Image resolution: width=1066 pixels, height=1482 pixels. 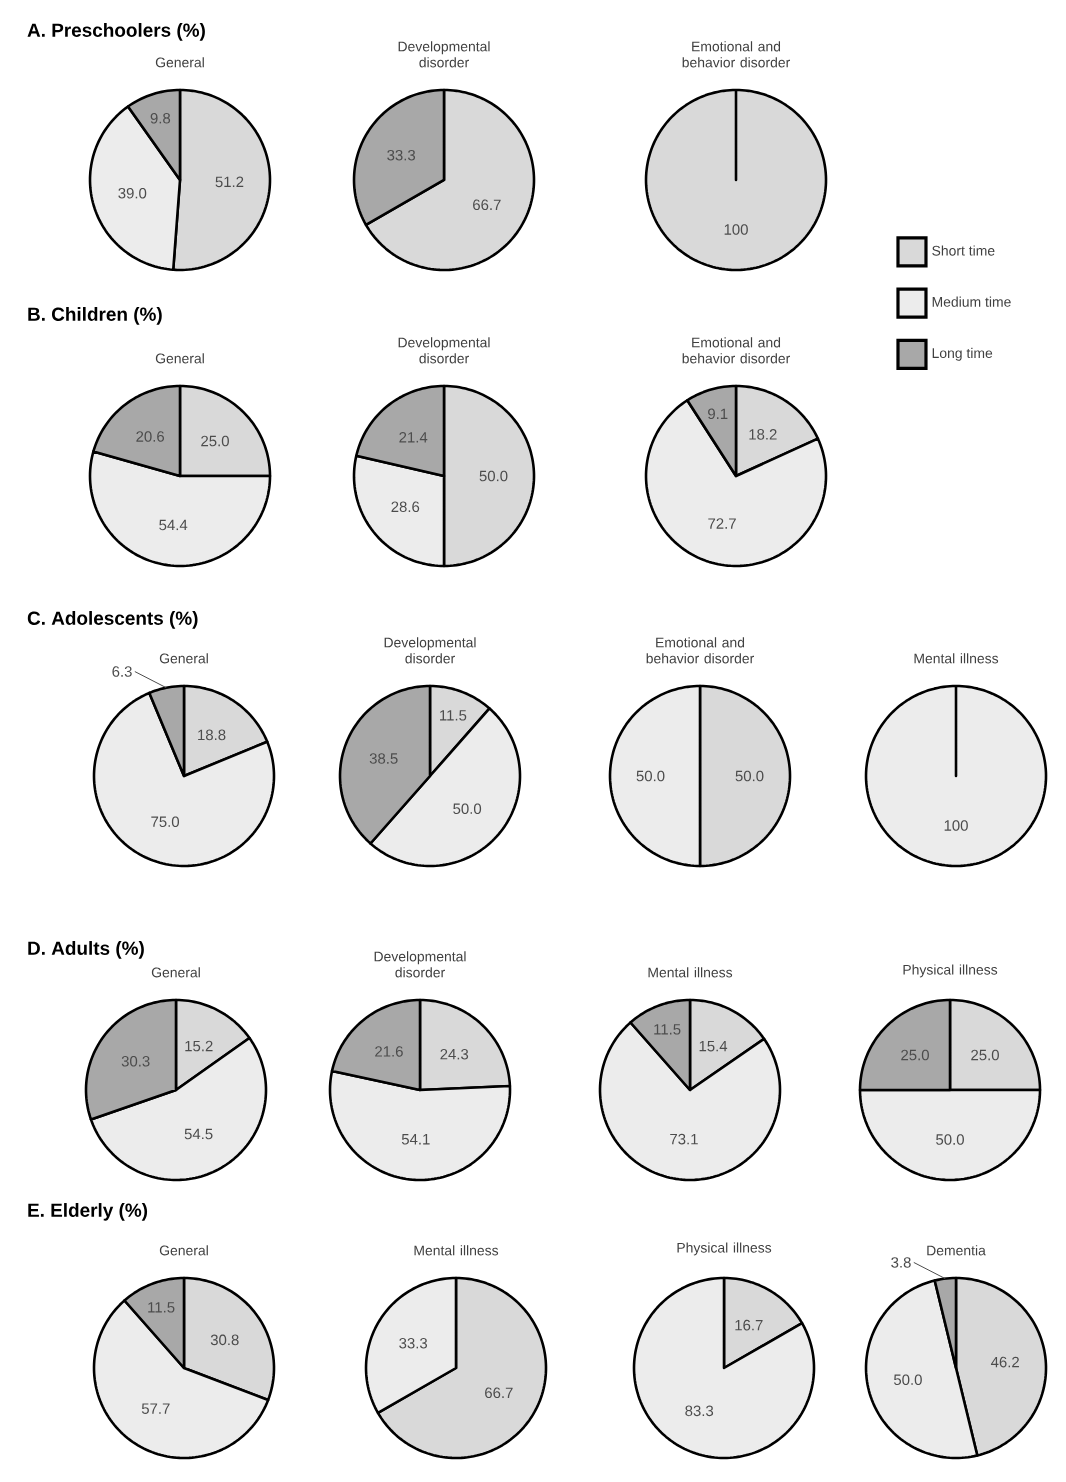 I want to click on text: E. Elderly (%), so click(x=88, y=1212).